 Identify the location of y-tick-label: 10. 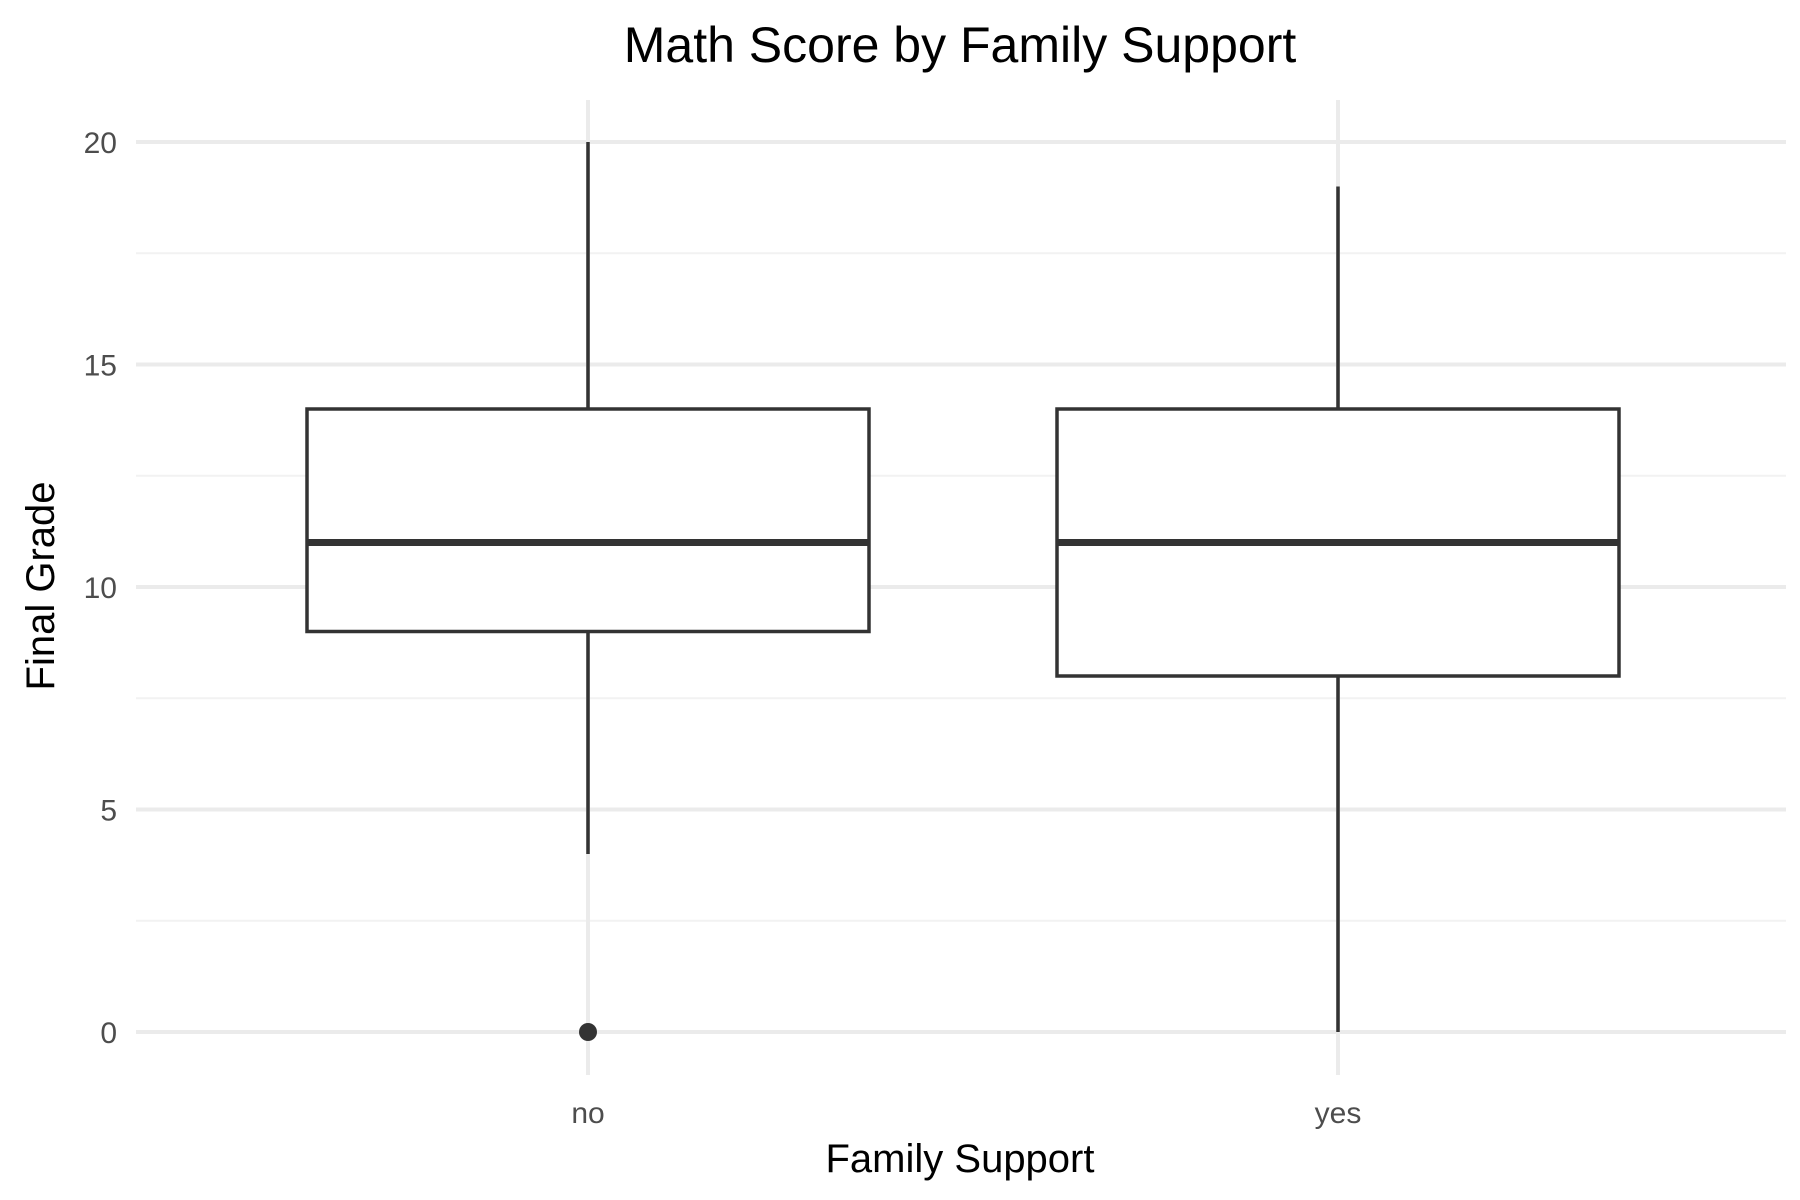
(100, 588).